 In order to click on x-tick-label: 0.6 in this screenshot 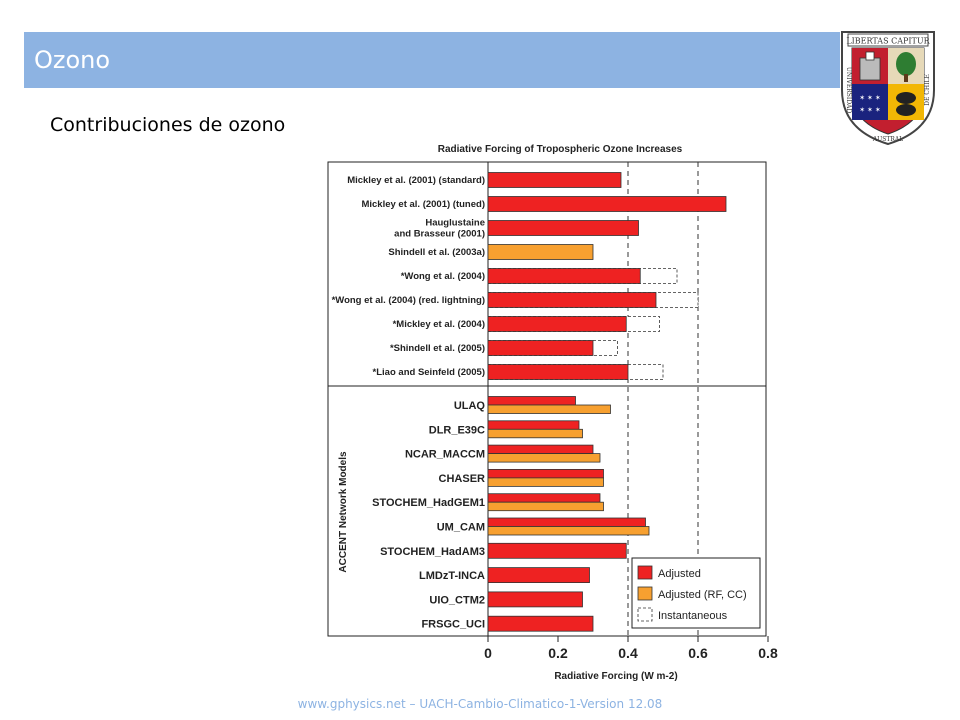, I will do `click(698, 653)`.